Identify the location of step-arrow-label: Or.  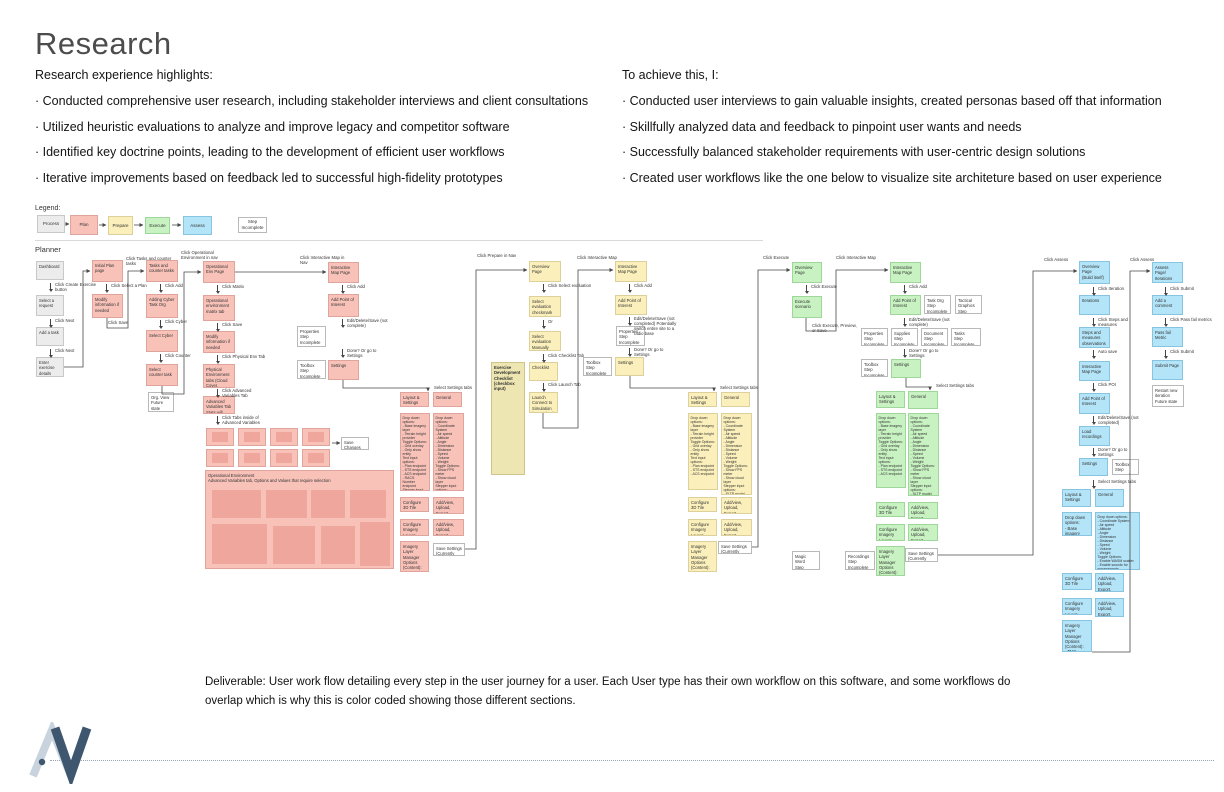
(550, 321).